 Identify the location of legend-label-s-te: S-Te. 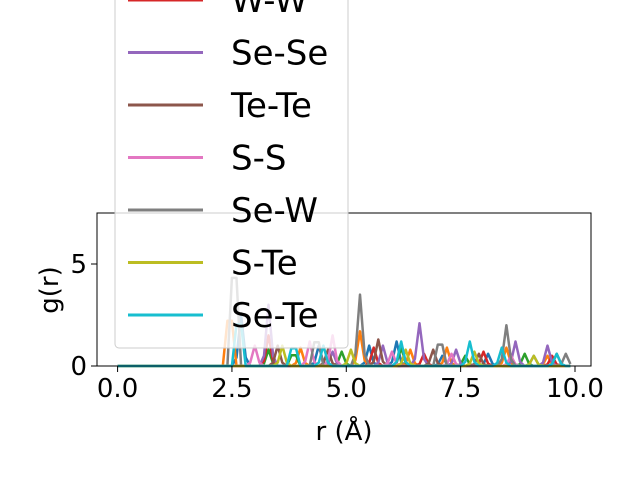
(264, 264).